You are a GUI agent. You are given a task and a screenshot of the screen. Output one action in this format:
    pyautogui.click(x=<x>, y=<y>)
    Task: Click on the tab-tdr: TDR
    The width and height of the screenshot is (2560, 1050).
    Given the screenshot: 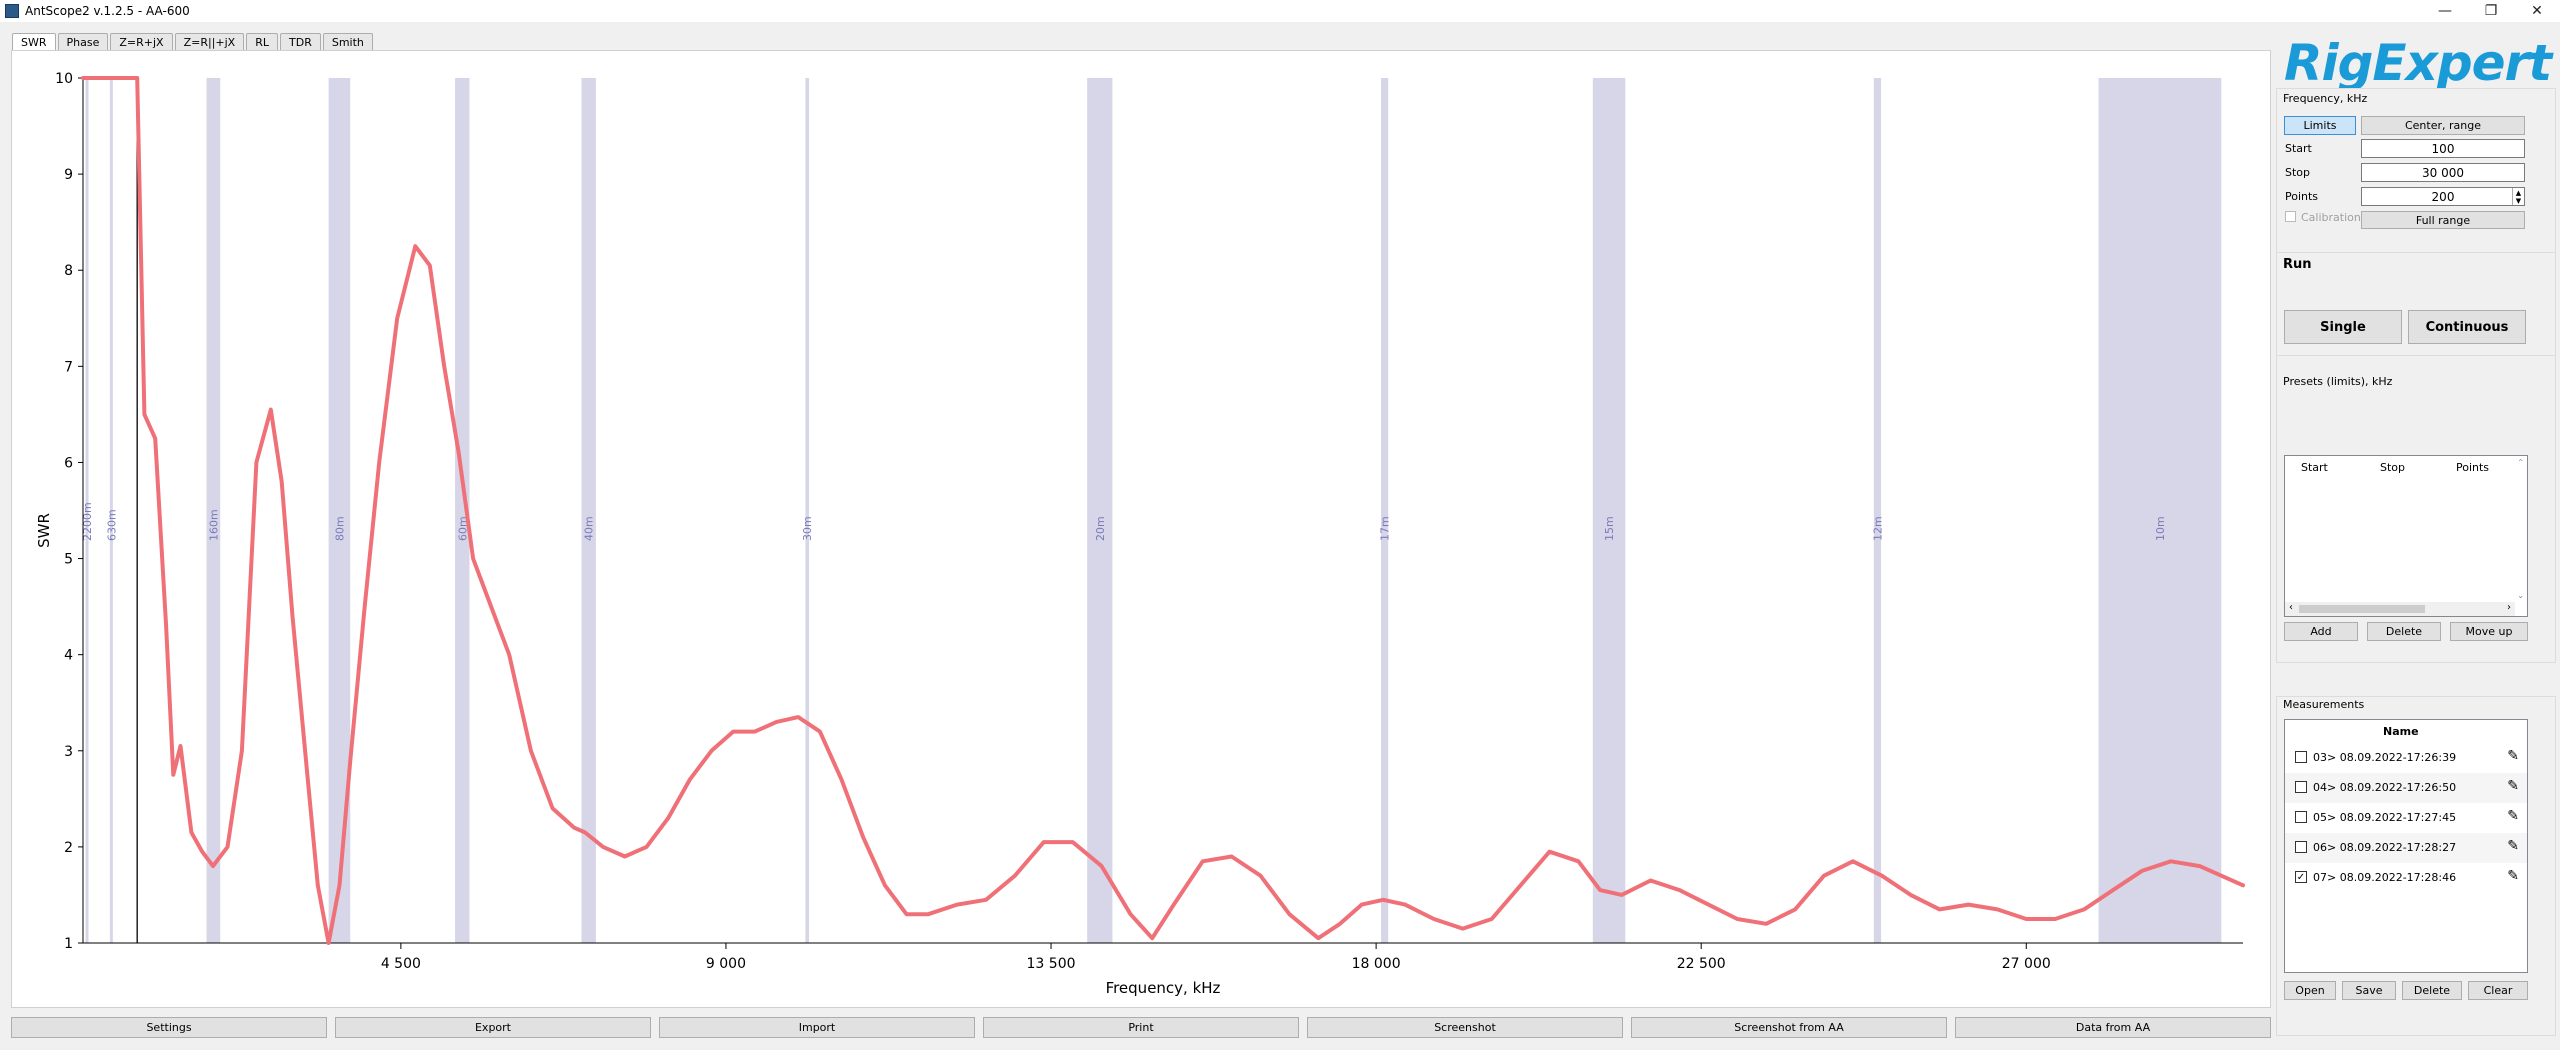 What is the action you would take?
    pyautogui.click(x=300, y=41)
    